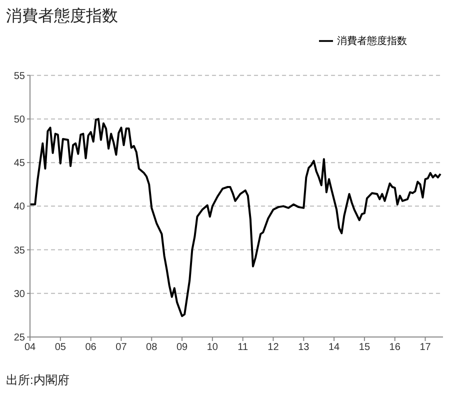 Image resolution: width=457 pixels, height=393 pixels. Describe the element at coordinates (212, 348) in the screenshot. I see `x-tick-label: 10` at that location.